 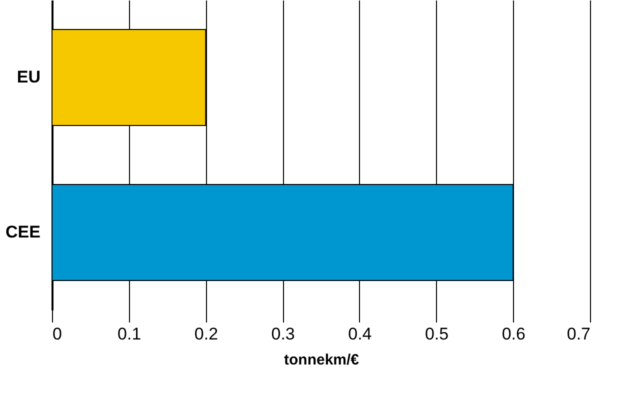 I want to click on x-tick-label: 0.3, so click(x=283, y=334).